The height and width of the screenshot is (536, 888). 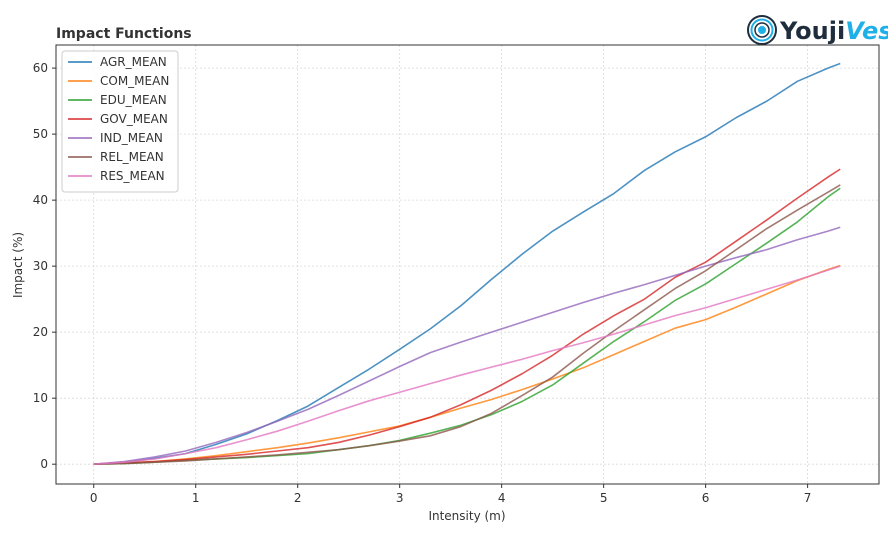 What do you see at coordinates (94, 498) in the screenshot?
I see `x-tick-label: 0` at bounding box center [94, 498].